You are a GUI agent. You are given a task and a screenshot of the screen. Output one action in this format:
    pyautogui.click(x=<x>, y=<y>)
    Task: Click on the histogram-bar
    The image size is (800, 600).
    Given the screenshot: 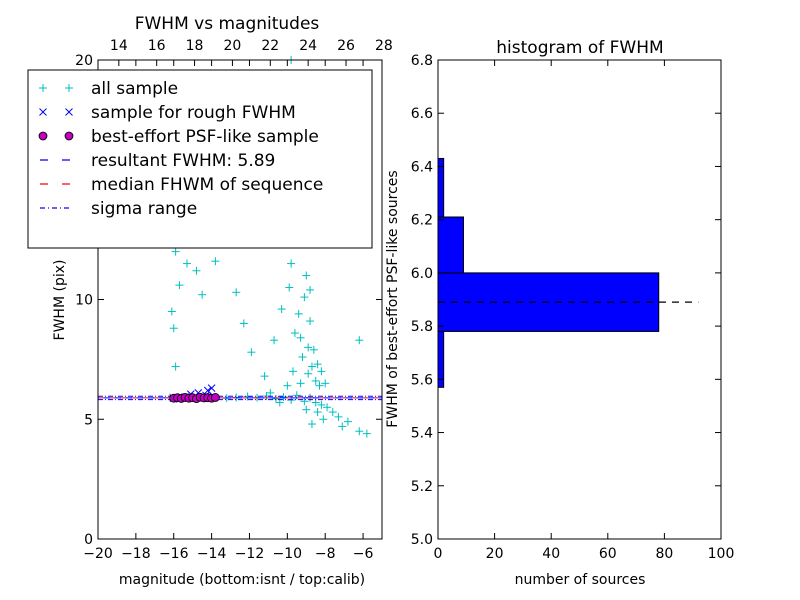 What is the action you would take?
    pyautogui.click(x=441, y=187)
    